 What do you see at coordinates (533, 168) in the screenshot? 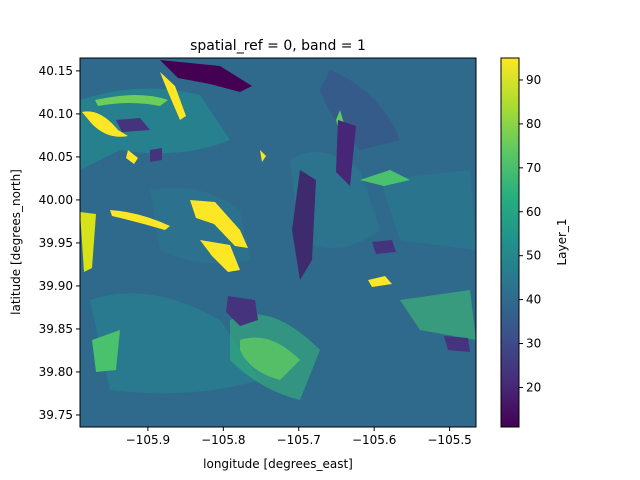
I see `colorbar-tick-label: 70` at bounding box center [533, 168].